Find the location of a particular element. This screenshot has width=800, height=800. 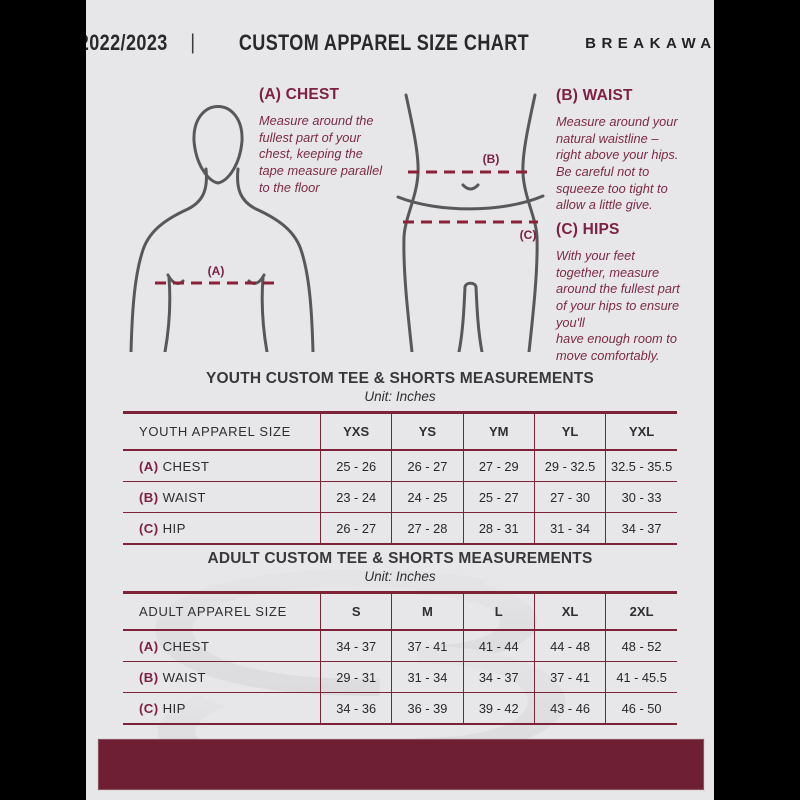

column-header: L is located at coordinates (498, 611).